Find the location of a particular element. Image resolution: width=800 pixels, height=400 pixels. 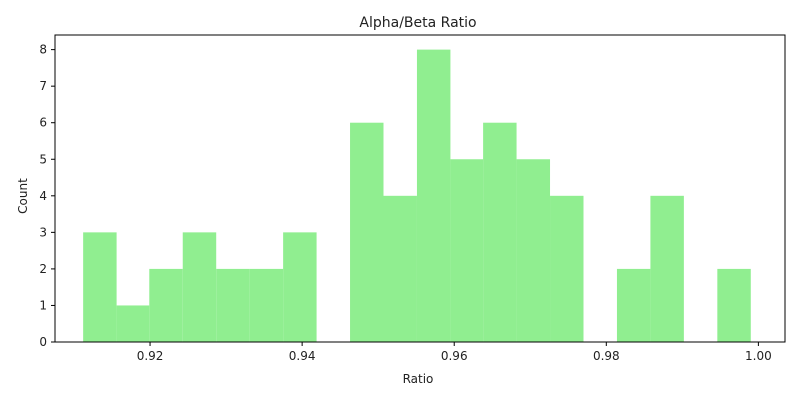

y-tick-label: 1 is located at coordinates (43, 305).